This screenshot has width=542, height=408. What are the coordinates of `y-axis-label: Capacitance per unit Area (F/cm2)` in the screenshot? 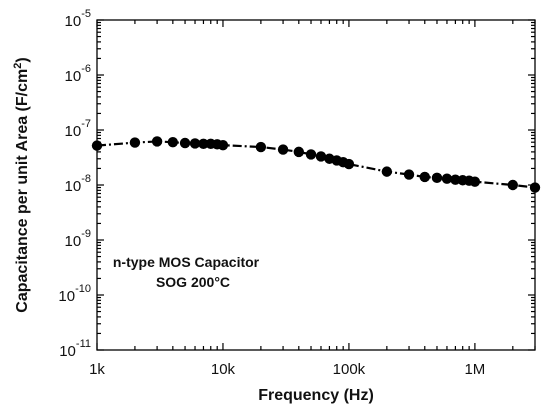 It's located at (21, 184).